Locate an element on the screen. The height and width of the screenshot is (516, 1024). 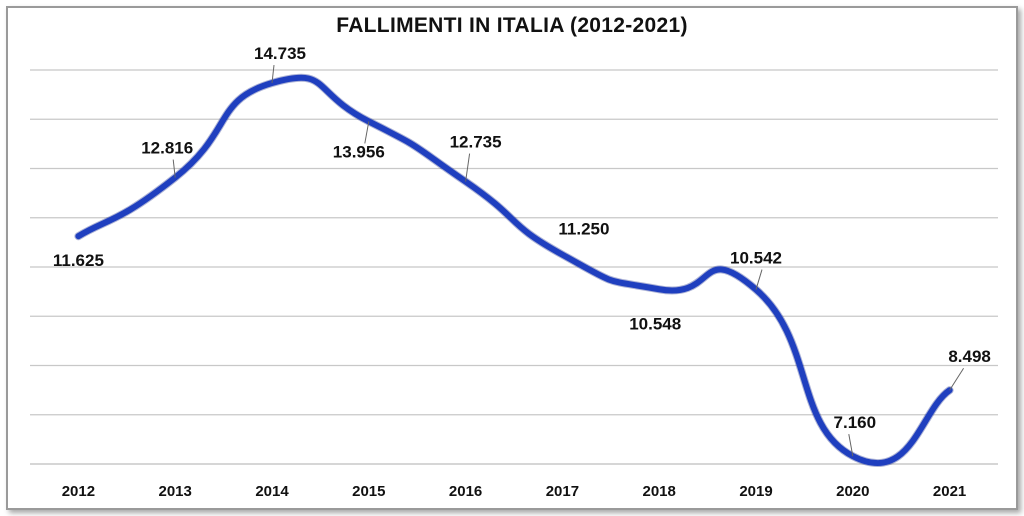
x-tick-label: 2019 is located at coordinates (755, 491).